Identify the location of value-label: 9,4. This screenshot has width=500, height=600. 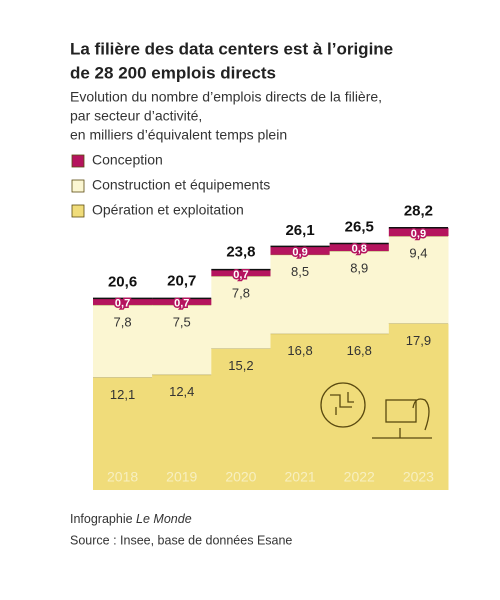
(418, 253).